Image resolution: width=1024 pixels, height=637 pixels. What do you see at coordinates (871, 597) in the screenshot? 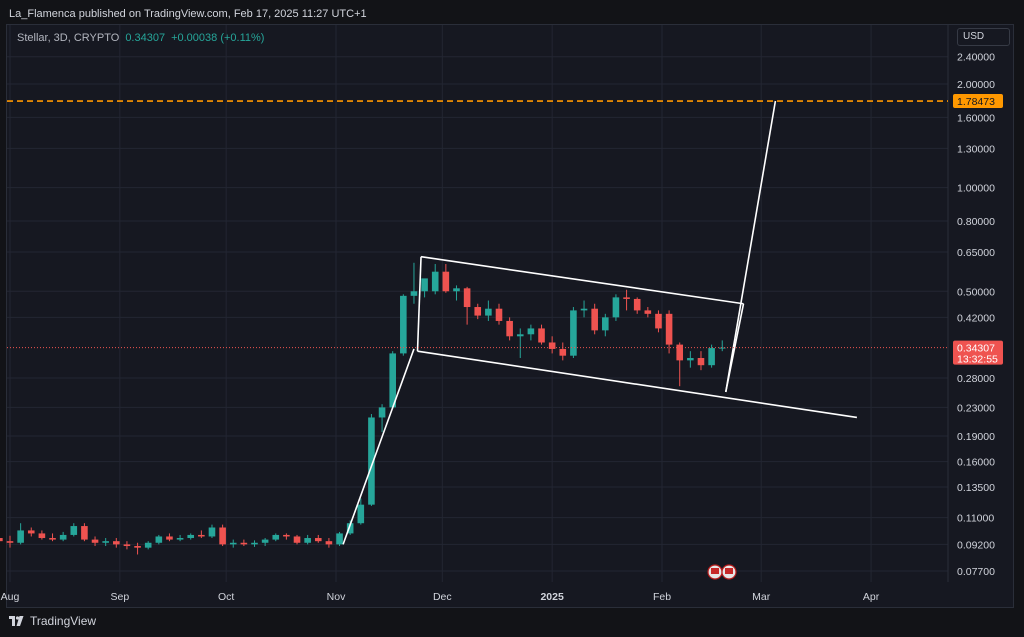
I see `time-tick-label: Apr` at bounding box center [871, 597].